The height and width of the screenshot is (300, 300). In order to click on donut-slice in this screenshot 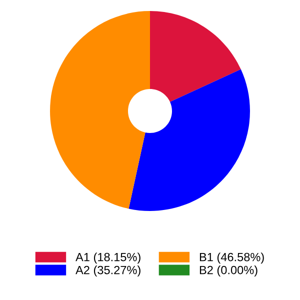, I will do `click(195, 56)`.